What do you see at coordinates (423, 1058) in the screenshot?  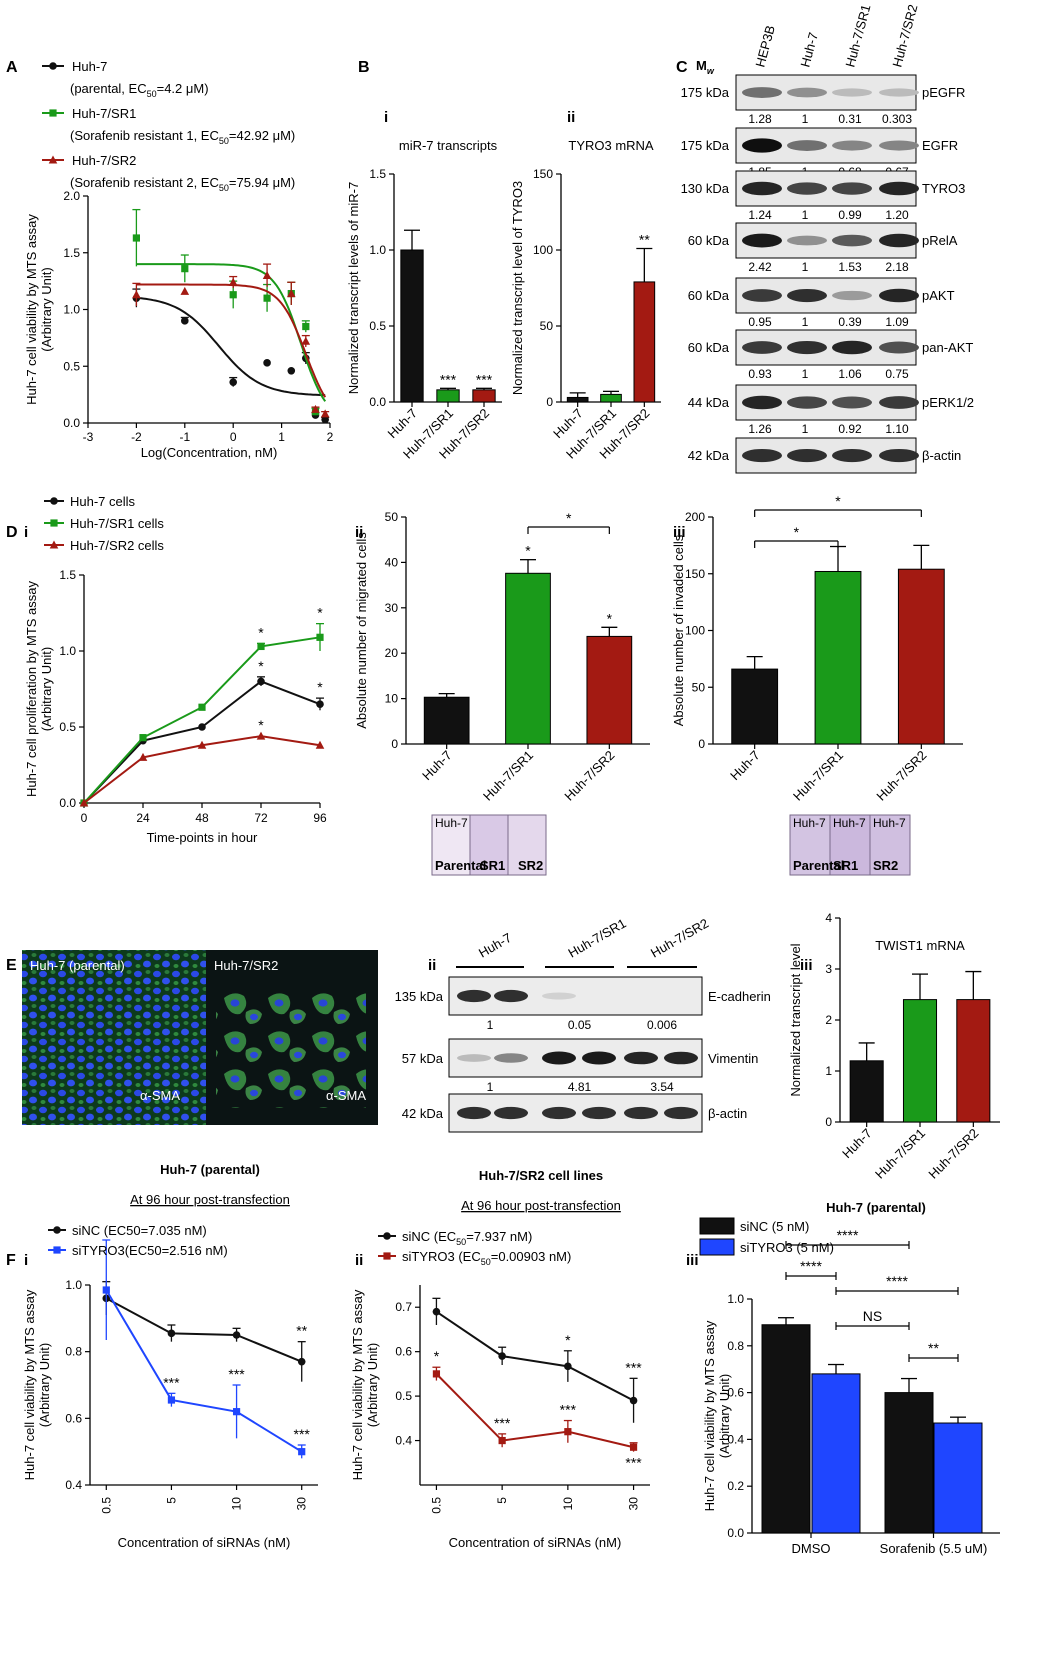 I see `blot-e-mw: 57 kDa` at bounding box center [423, 1058].